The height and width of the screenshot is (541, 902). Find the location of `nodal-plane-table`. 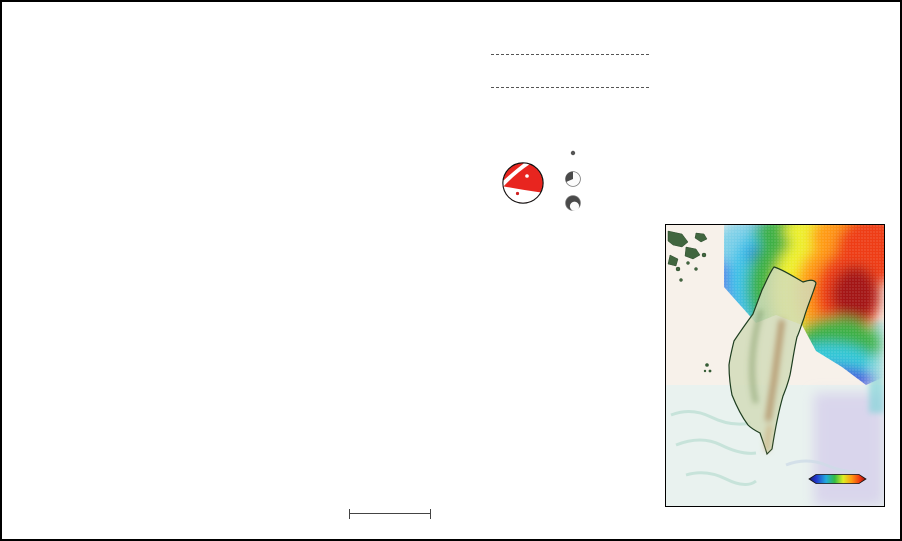

nodal-plane-table is located at coordinates (570, 63).